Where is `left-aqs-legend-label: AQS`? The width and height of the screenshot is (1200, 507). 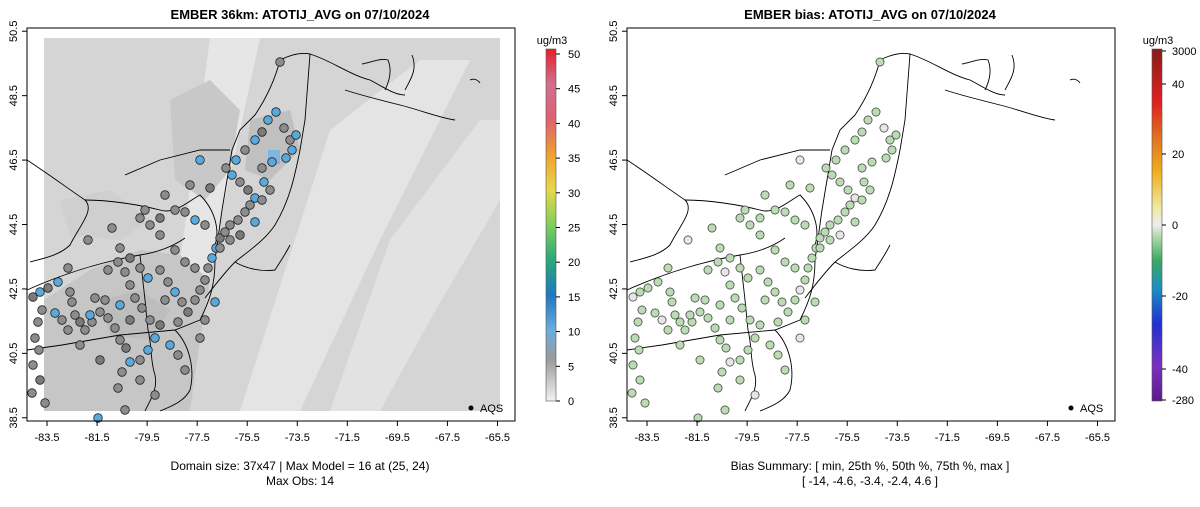
left-aqs-legend-label: AQS is located at coordinates (491, 409).